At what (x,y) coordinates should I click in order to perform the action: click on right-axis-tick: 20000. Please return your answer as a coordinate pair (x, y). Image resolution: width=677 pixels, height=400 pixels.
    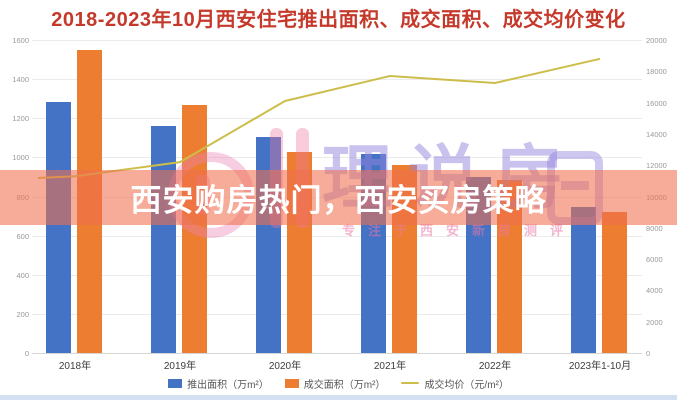
    Looking at the image, I should click on (656, 40).